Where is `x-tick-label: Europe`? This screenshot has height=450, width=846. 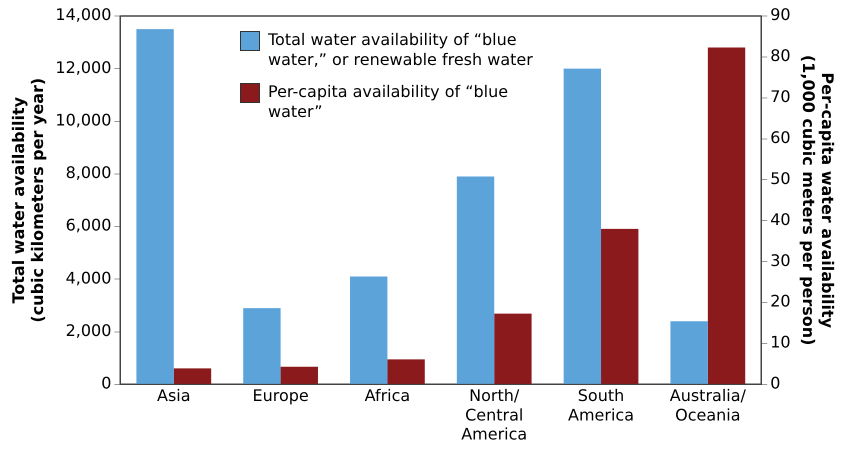
x-tick-label: Europe is located at coordinates (280, 396).